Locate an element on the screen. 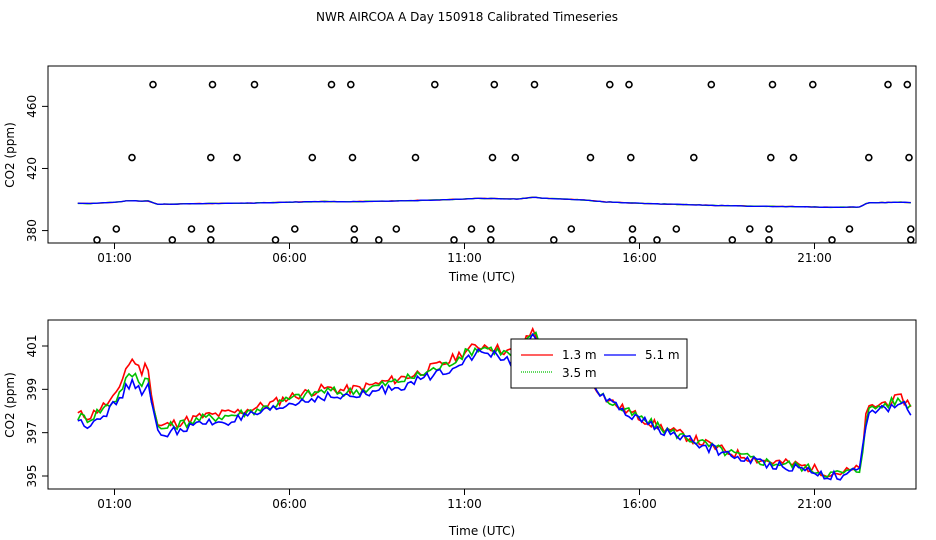  scatter-x-axis-label: Time (UTC) is located at coordinates (481, 277).